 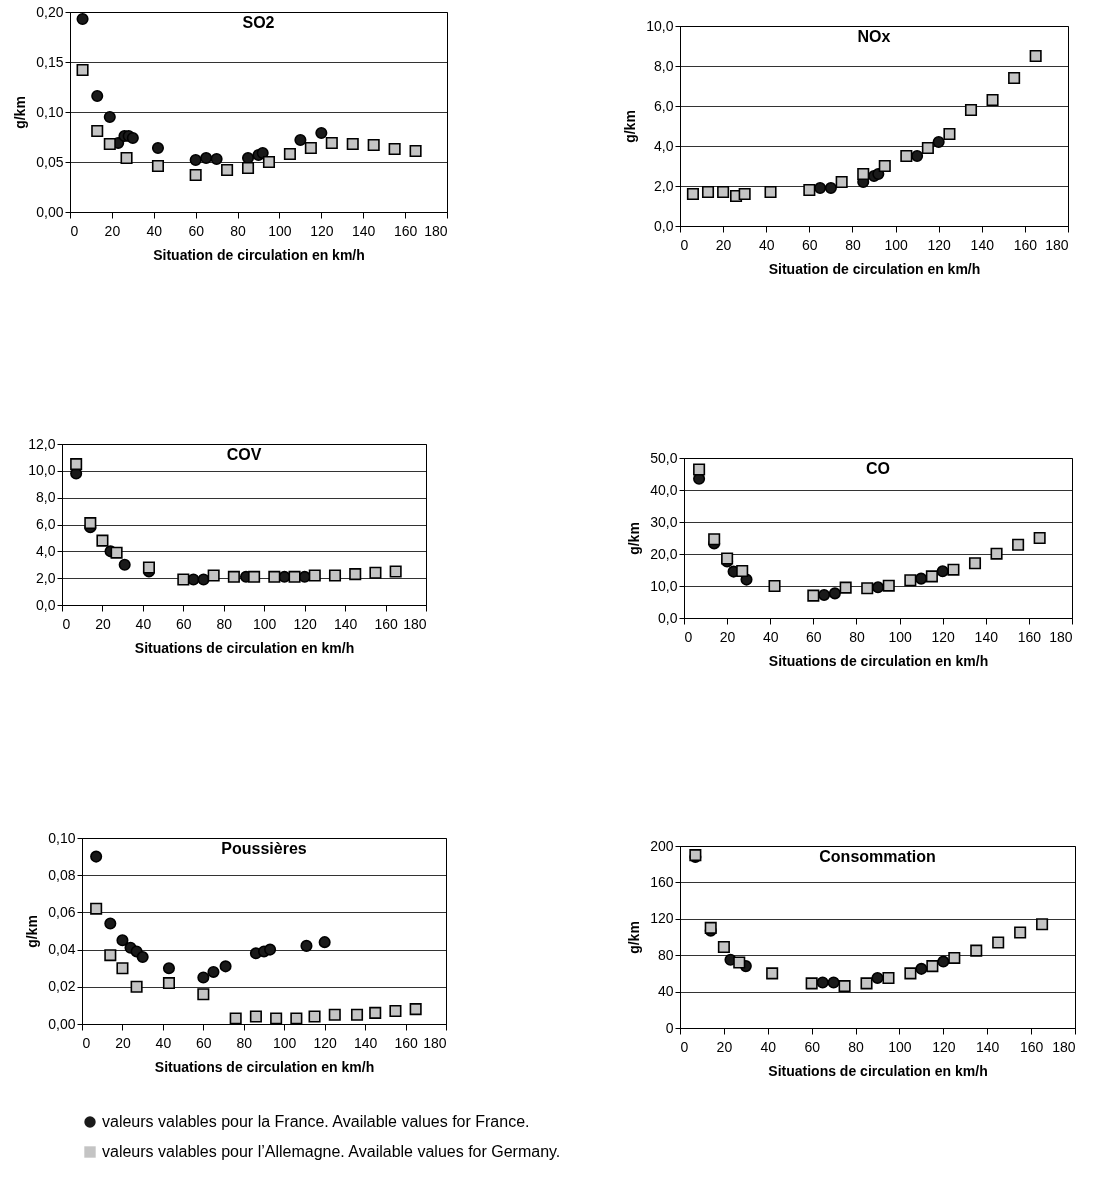 What do you see at coordinates (264, 848) in the screenshot?
I see `chart-title: Poussières` at bounding box center [264, 848].